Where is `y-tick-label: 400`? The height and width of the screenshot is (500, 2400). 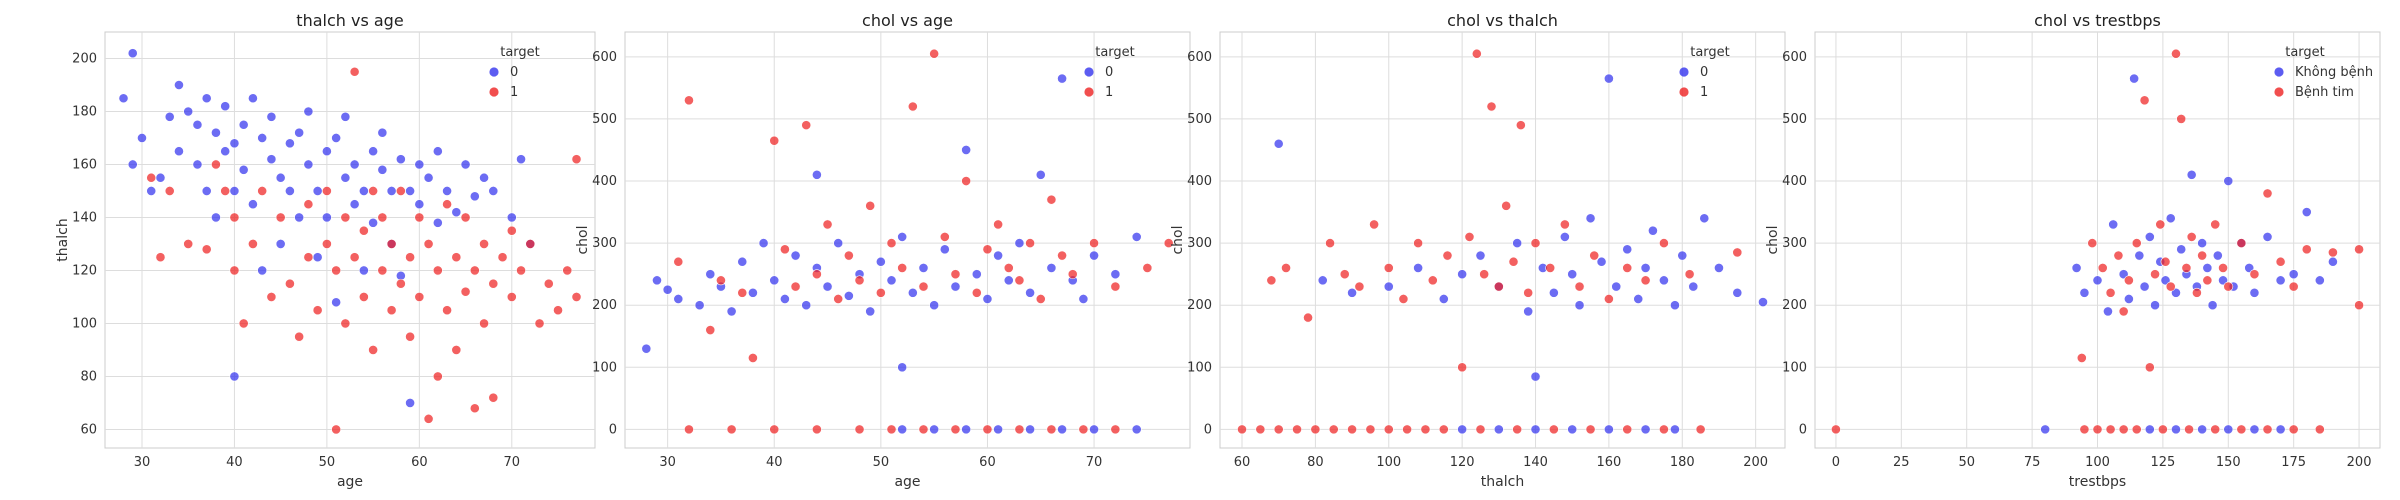
y-tick-label: 400 is located at coordinates (1199, 181).